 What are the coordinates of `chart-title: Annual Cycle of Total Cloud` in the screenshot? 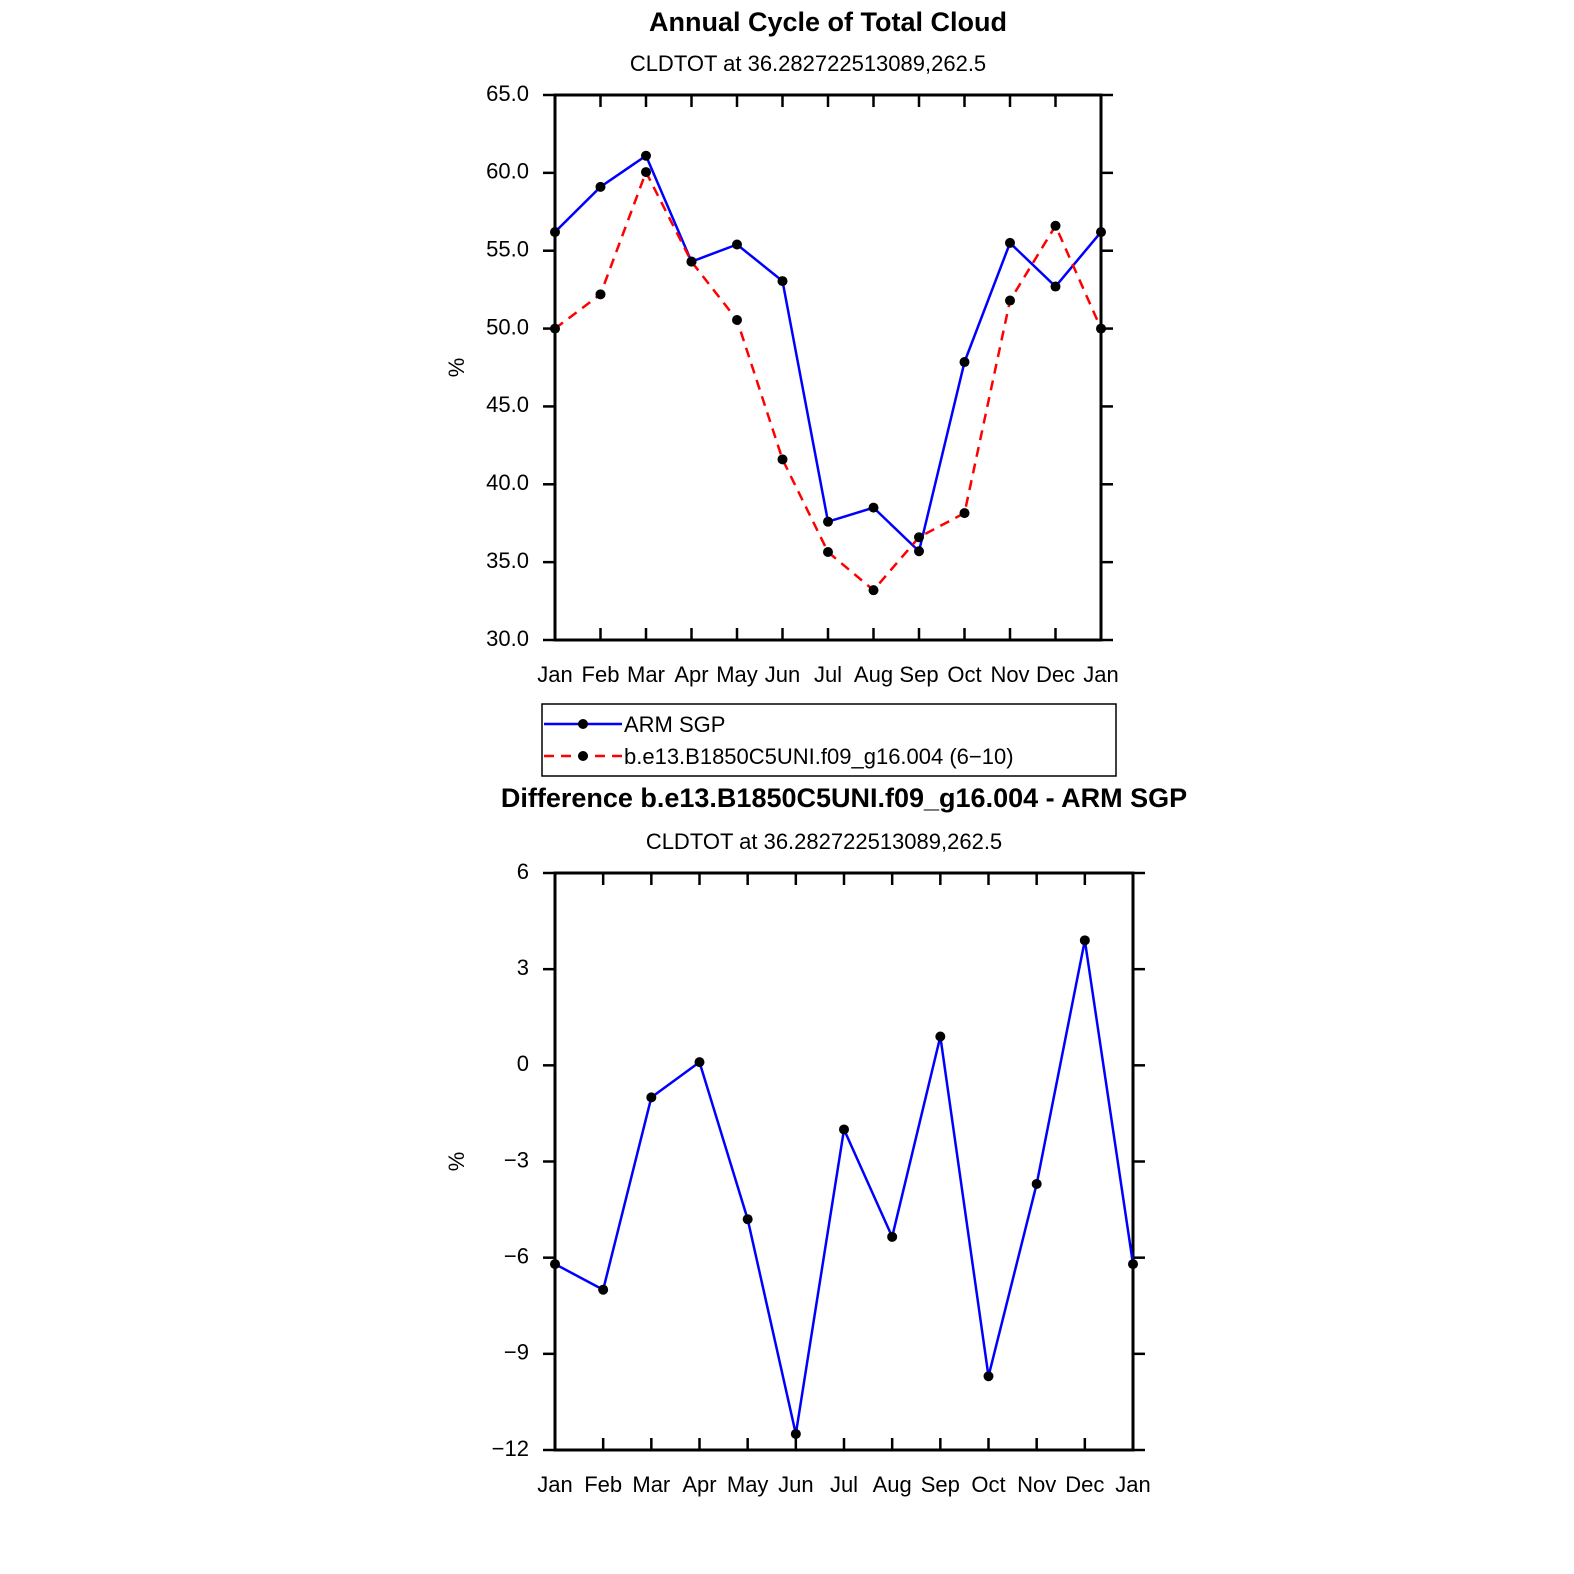 It's located at (828, 22).